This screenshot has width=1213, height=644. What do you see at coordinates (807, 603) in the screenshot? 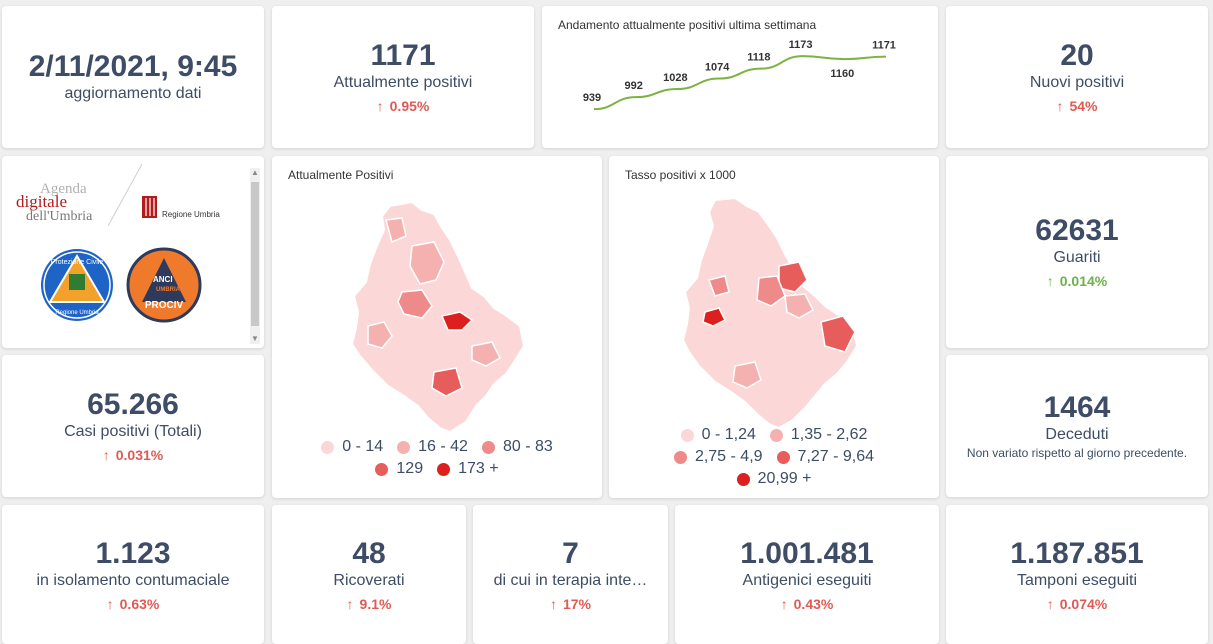
I see `kpi-trend: ↑ 0.43%` at bounding box center [807, 603].